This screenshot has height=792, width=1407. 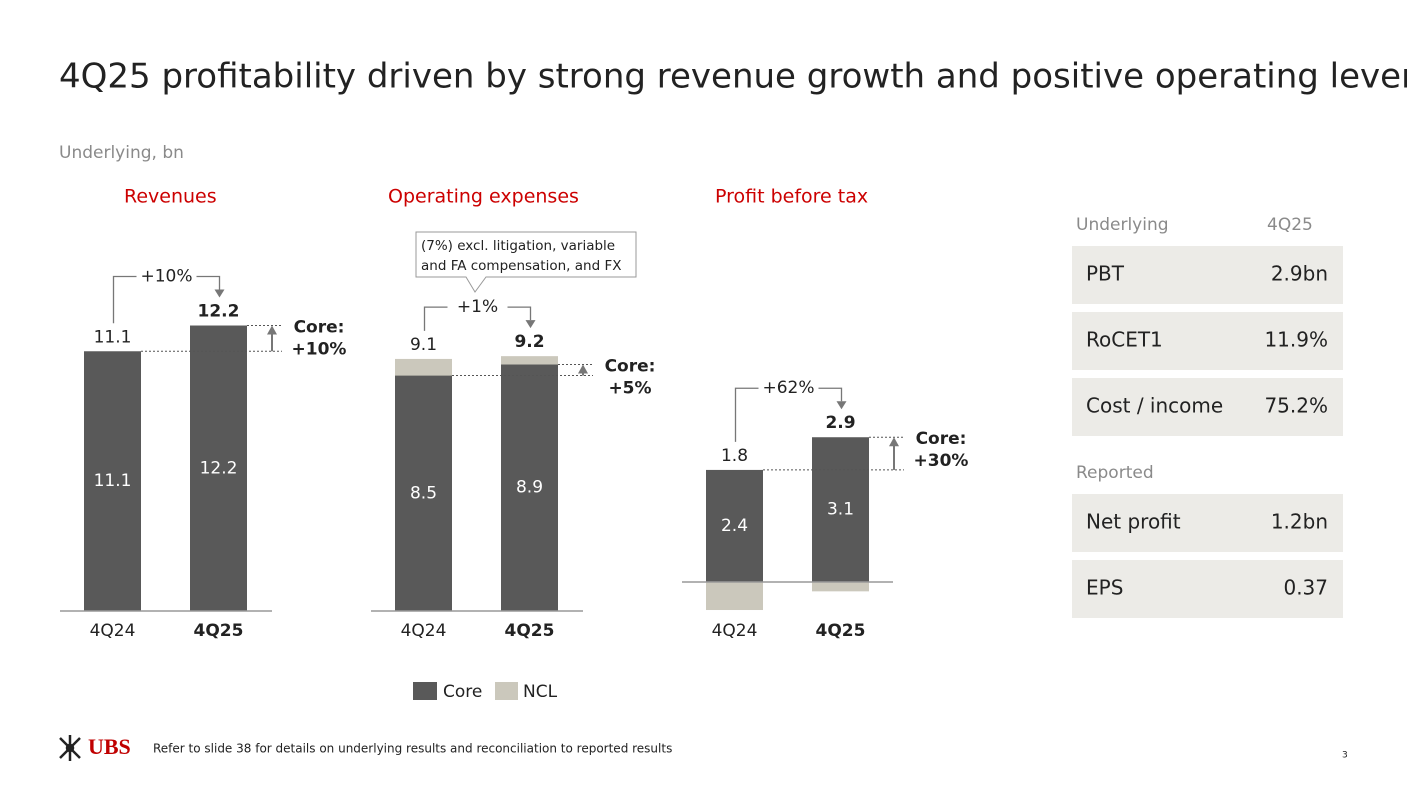 I want to click on row-label: RoCET1, so click(x=1124, y=340).